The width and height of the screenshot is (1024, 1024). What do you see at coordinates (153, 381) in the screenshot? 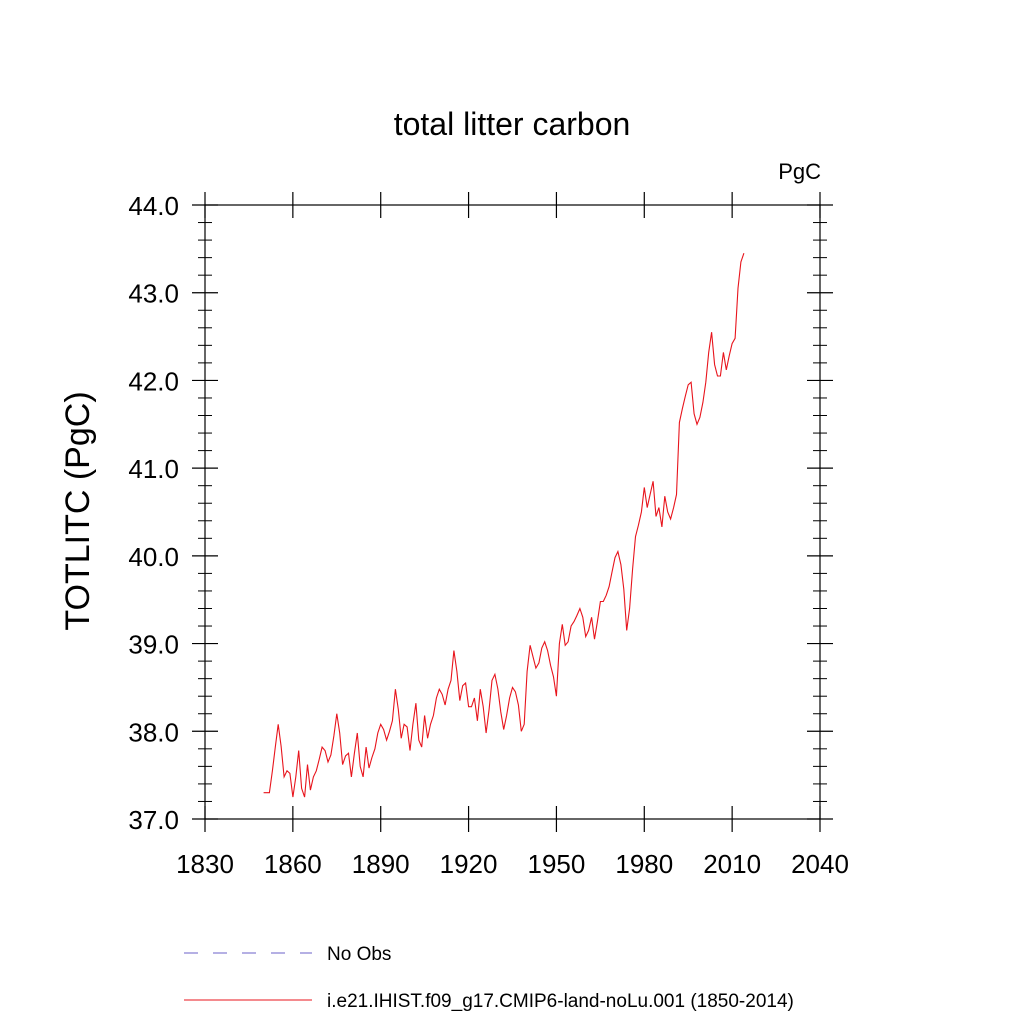
I see `y-tick-label: 42.0` at bounding box center [153, 381].